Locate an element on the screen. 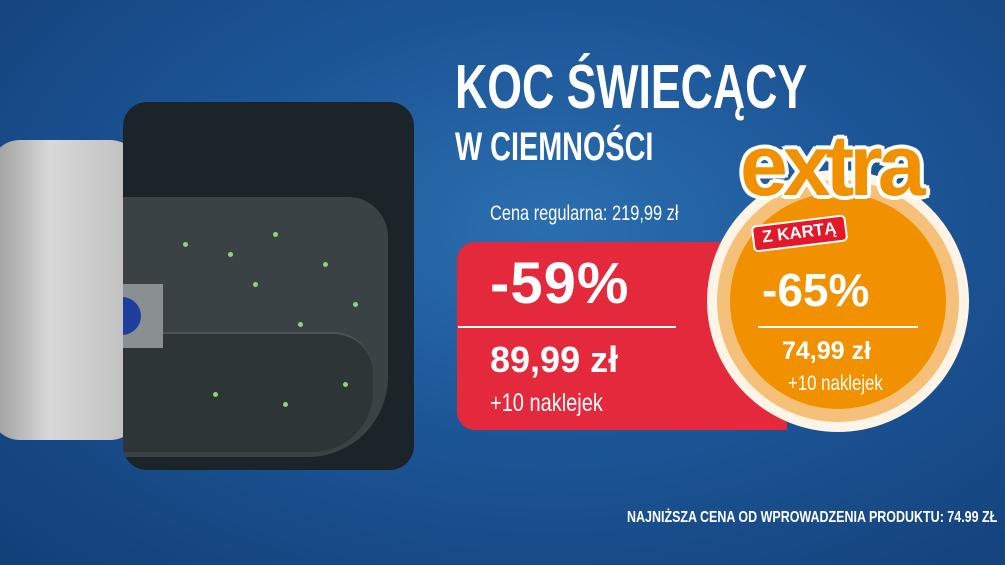 This screenshot has height=565, width=1005. regular-price: Cena regularna: 219,99 zł is located at coordinates (584, 213).